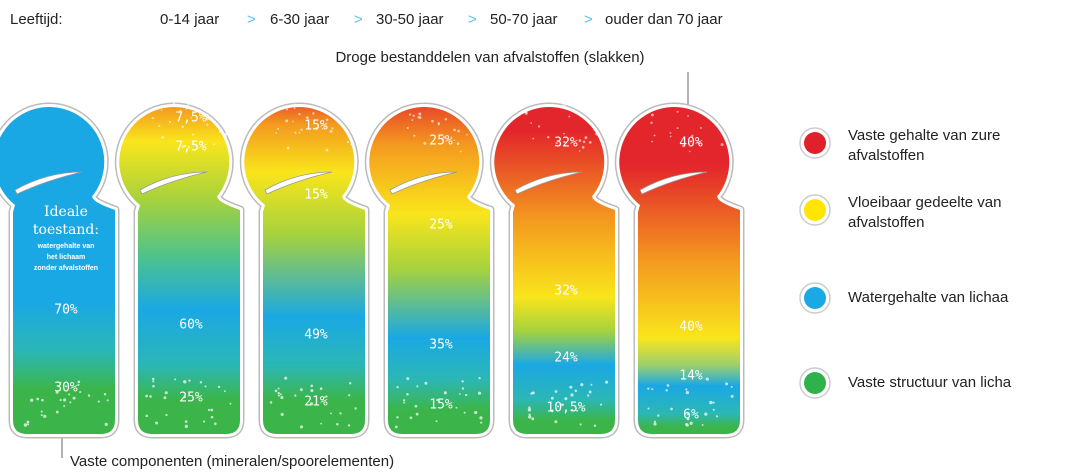  I want to click on percentage-label: 40%, so click(691, 327).